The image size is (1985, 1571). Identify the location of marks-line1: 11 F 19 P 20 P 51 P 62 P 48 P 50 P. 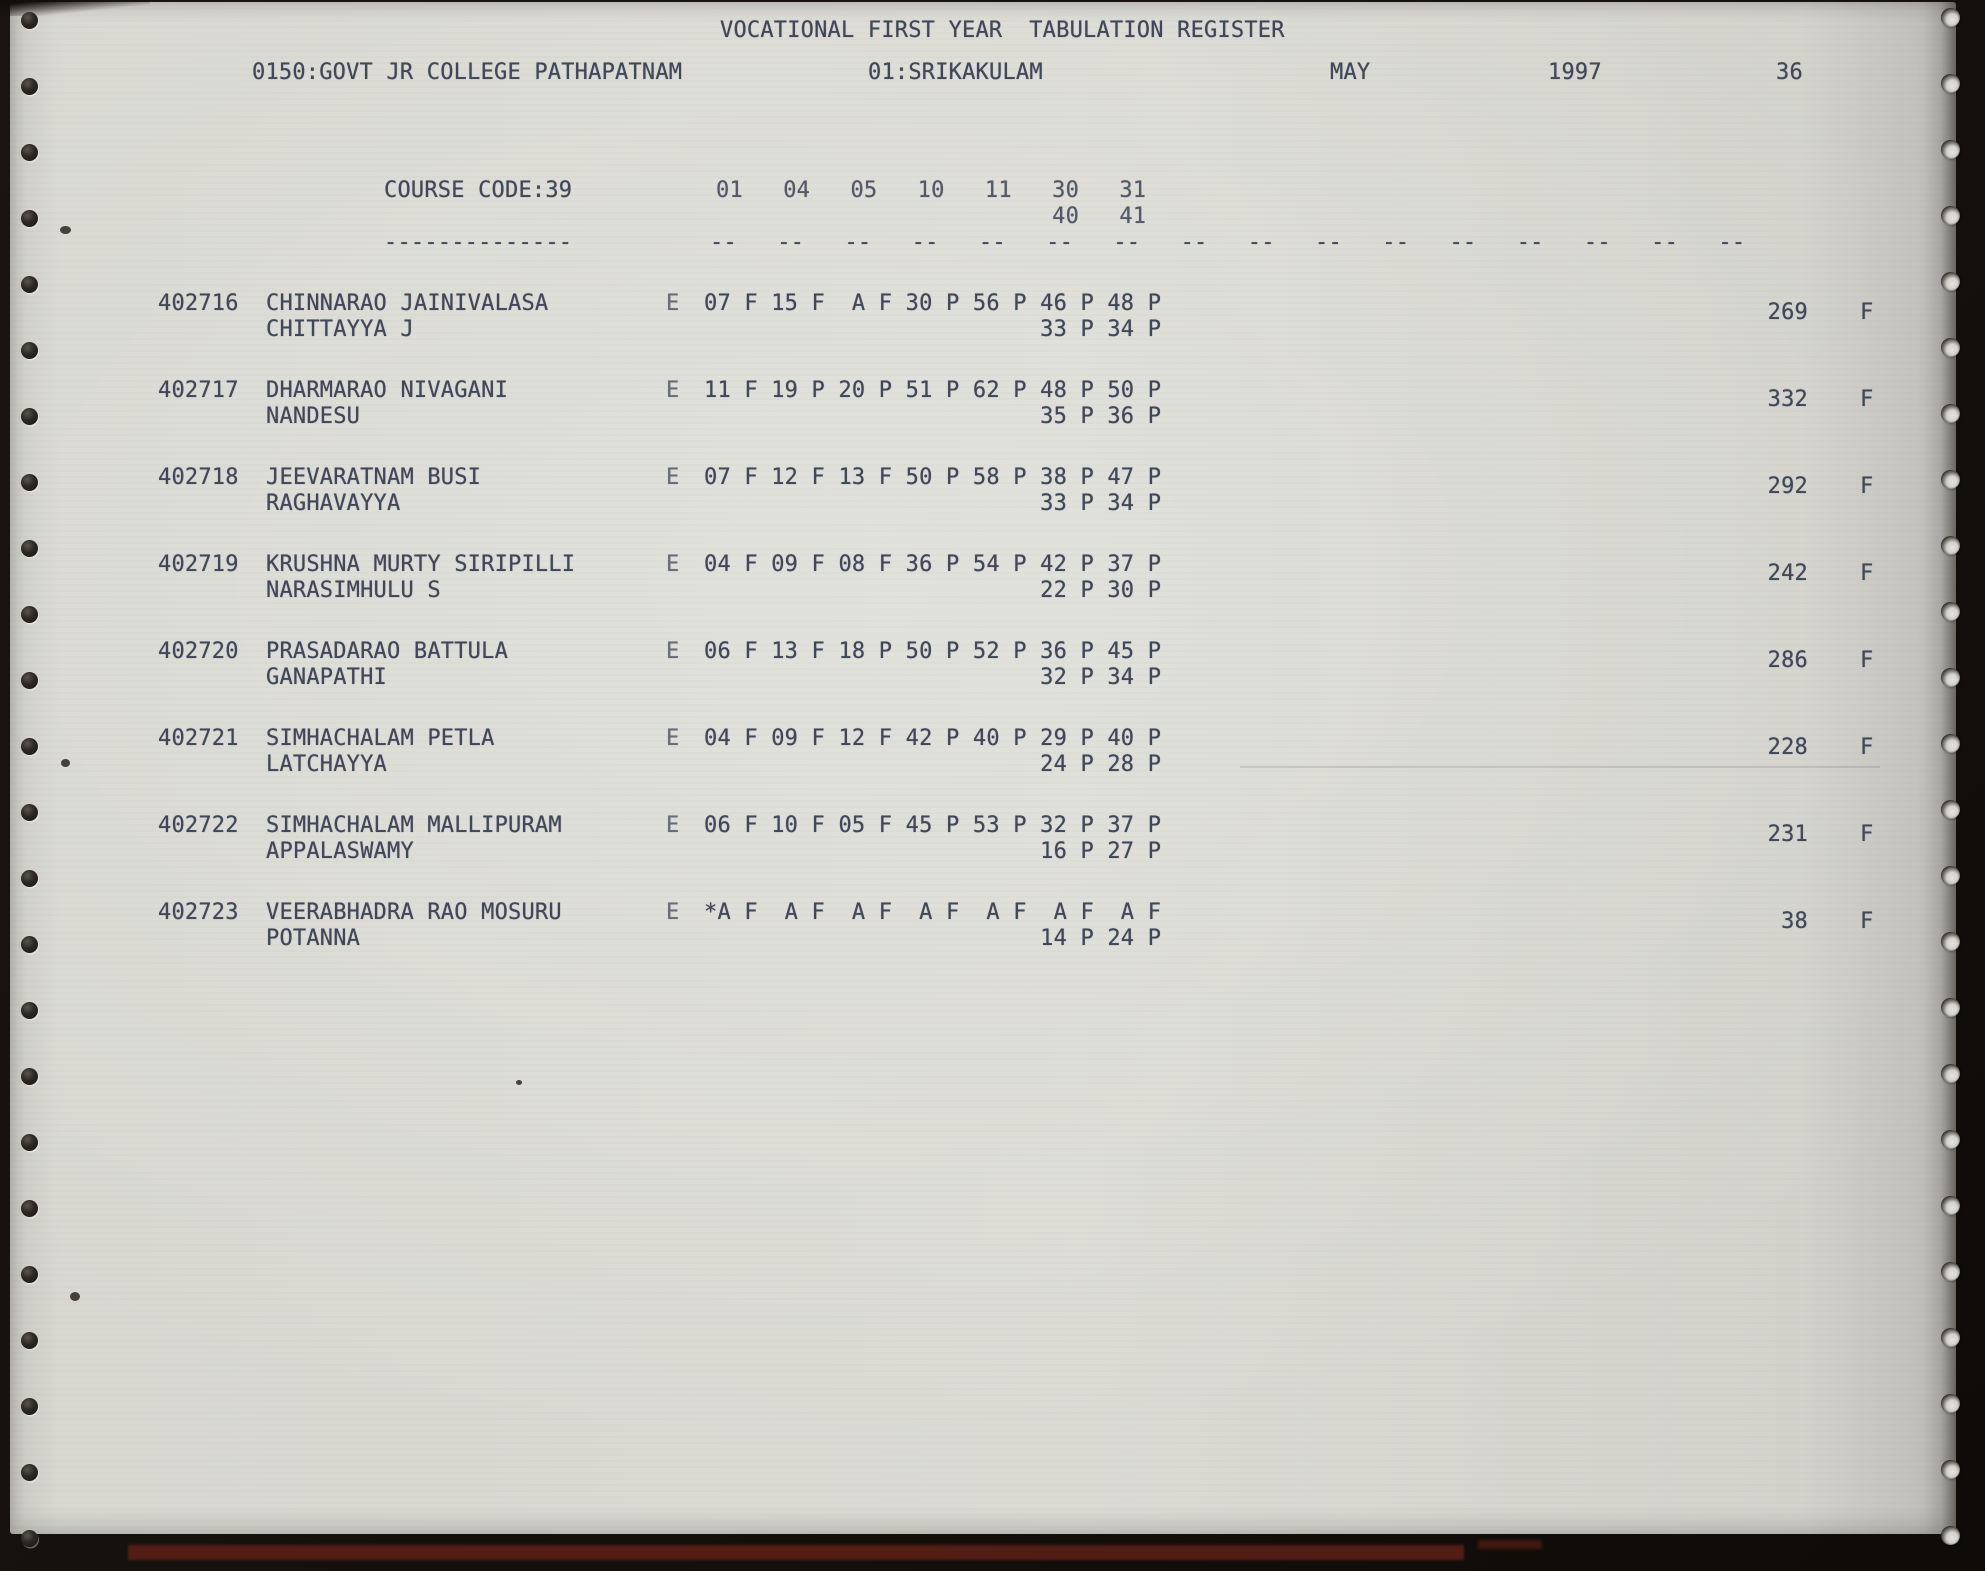
(933, 390).